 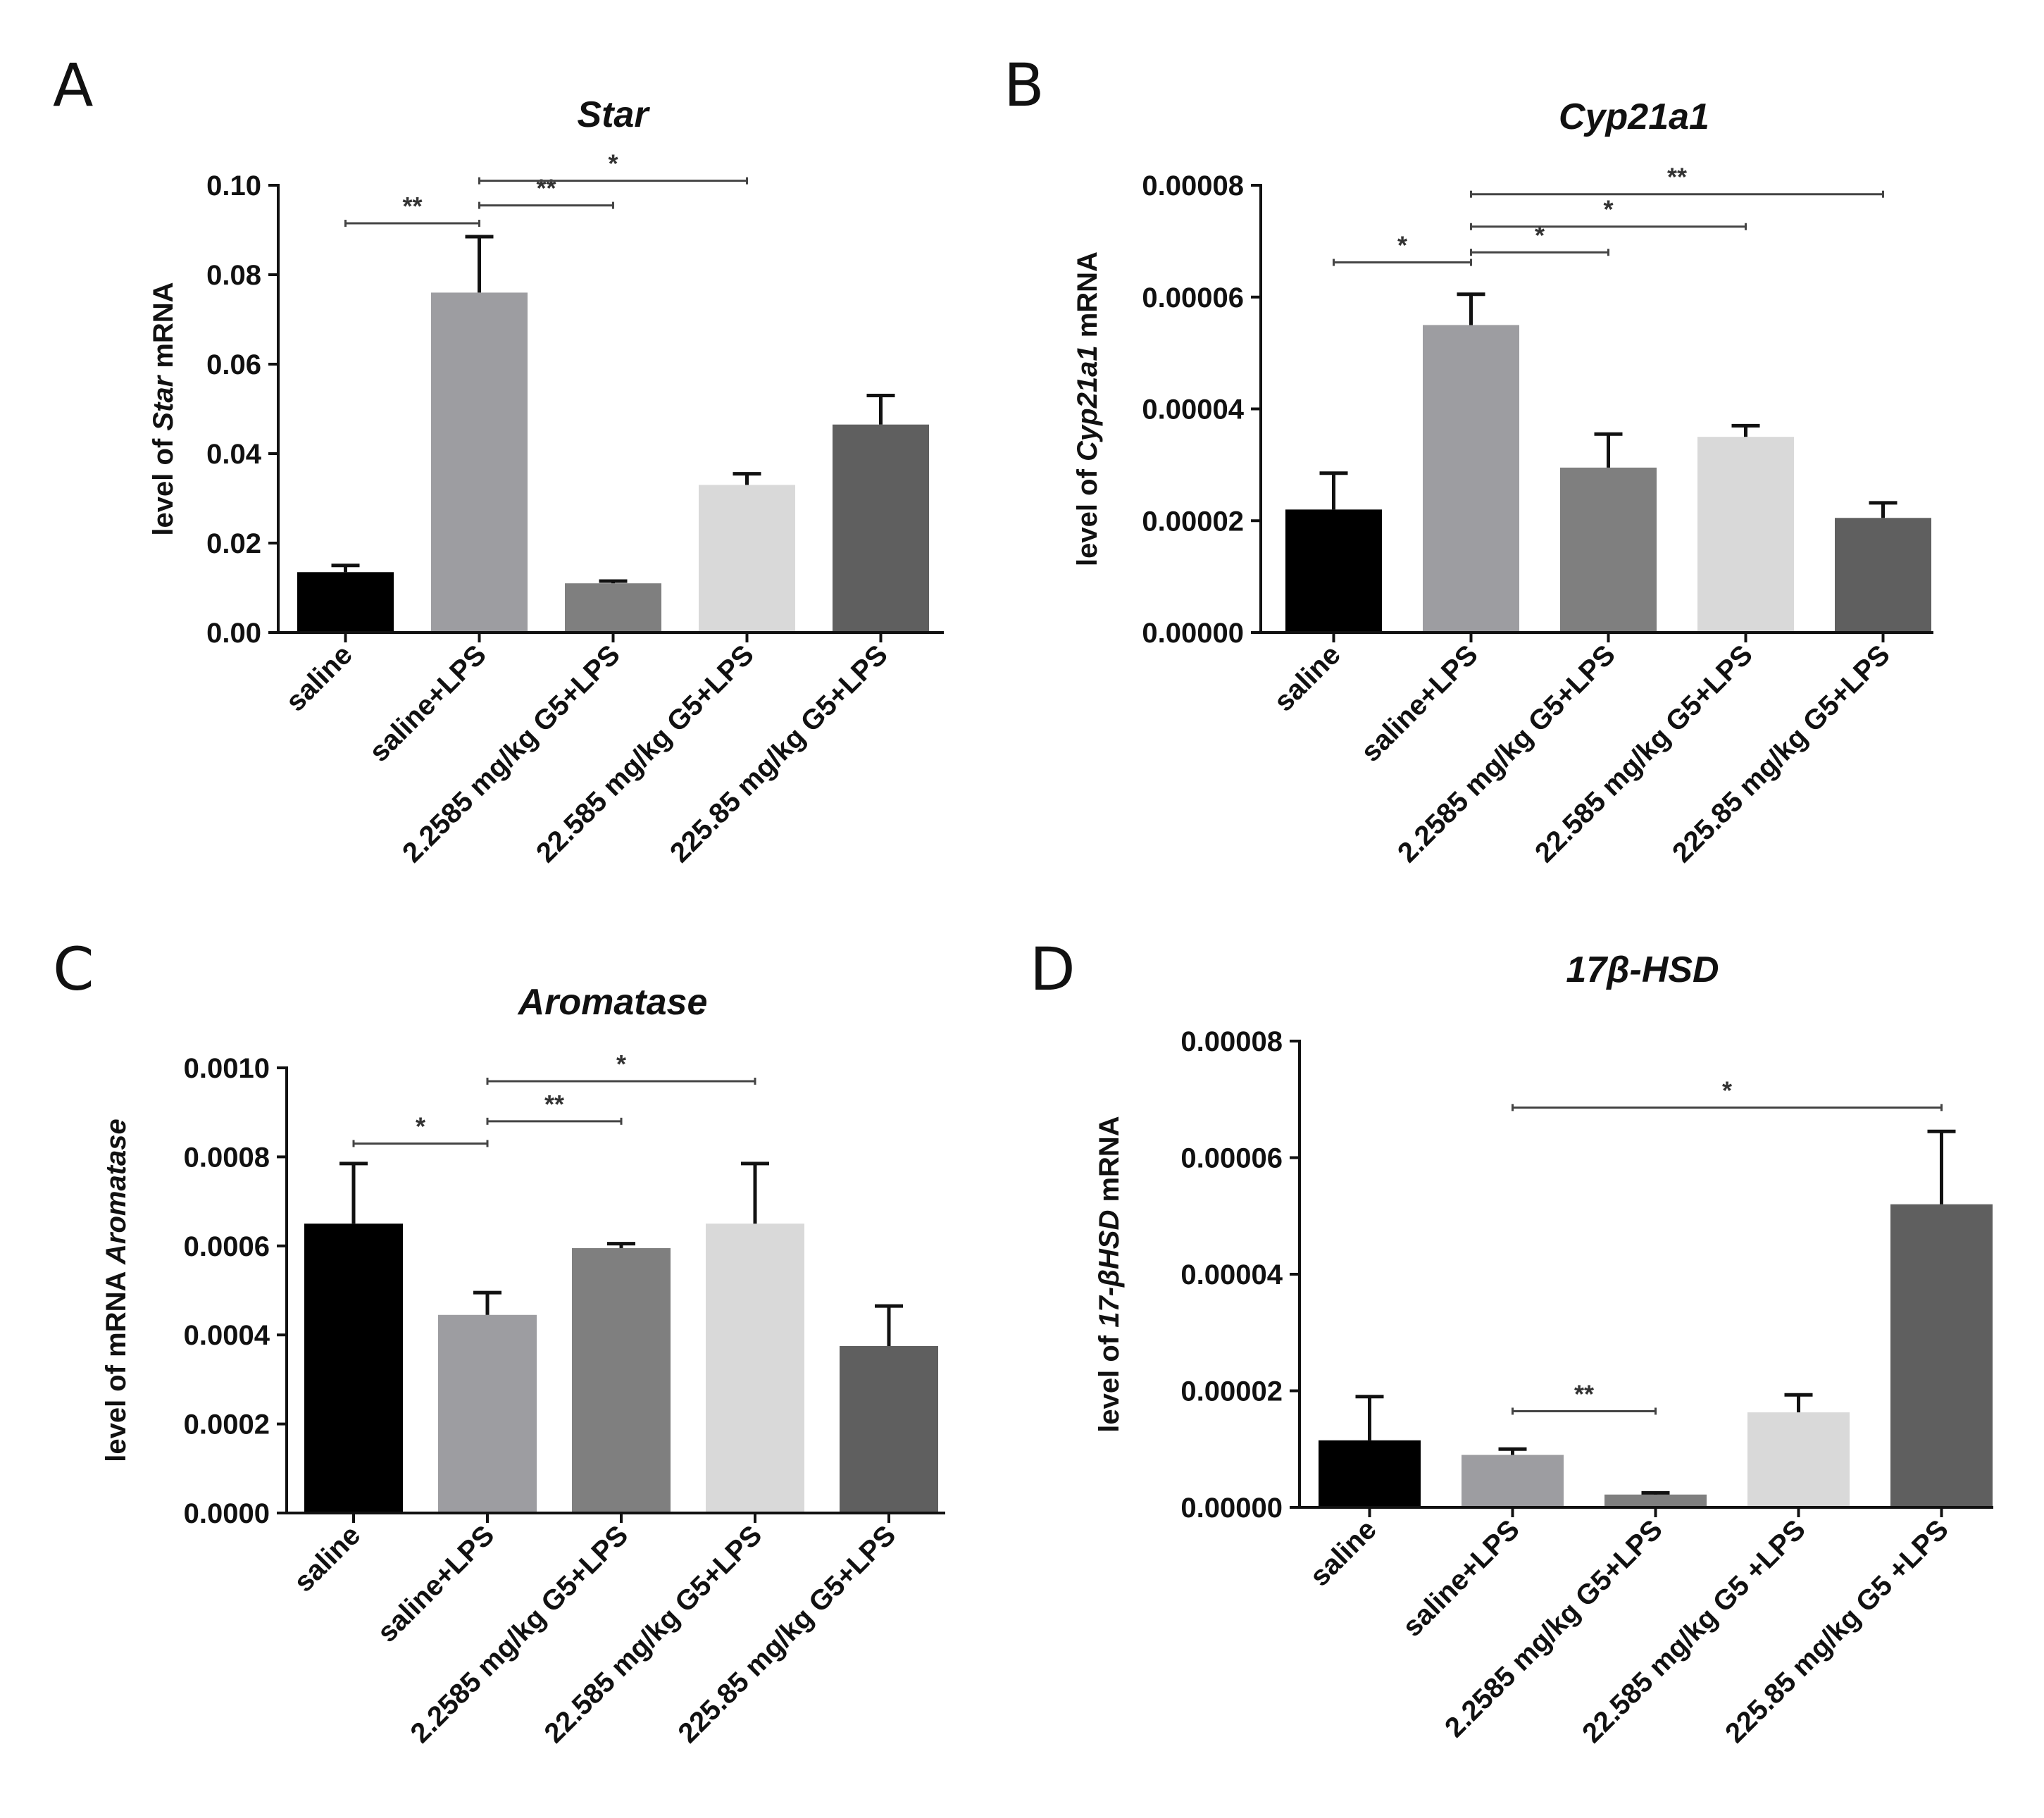 I want to click on panel-c-category-label: saline, so click(x=327, y=1558).